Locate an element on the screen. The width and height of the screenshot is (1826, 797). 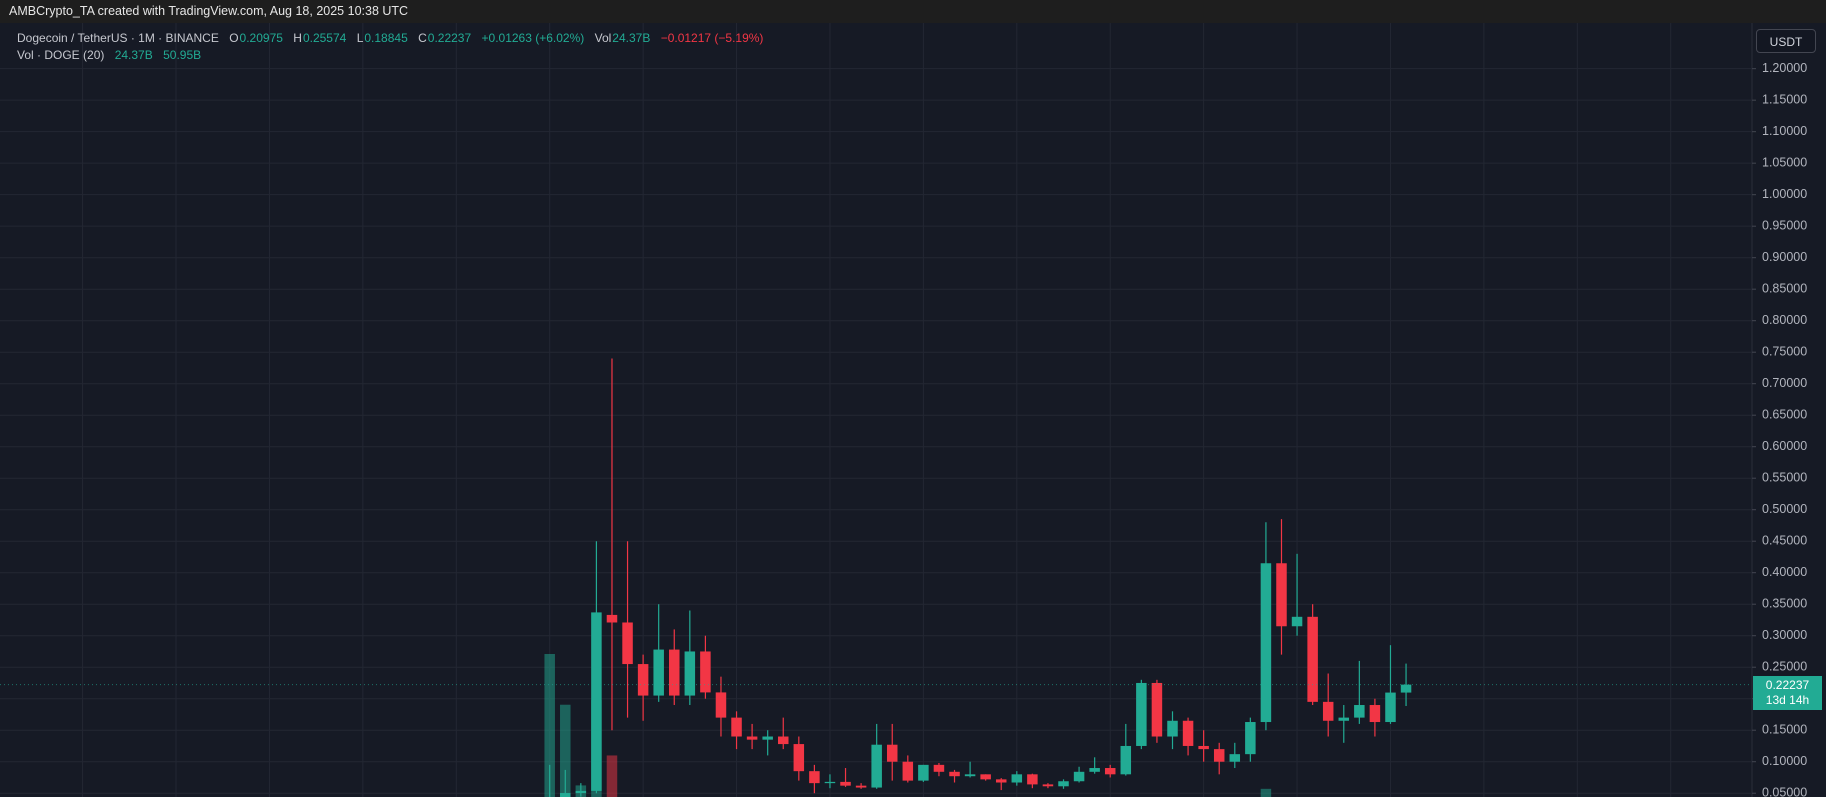
y-tick-label: 0.35000 is located at coordinates (1784, 604).